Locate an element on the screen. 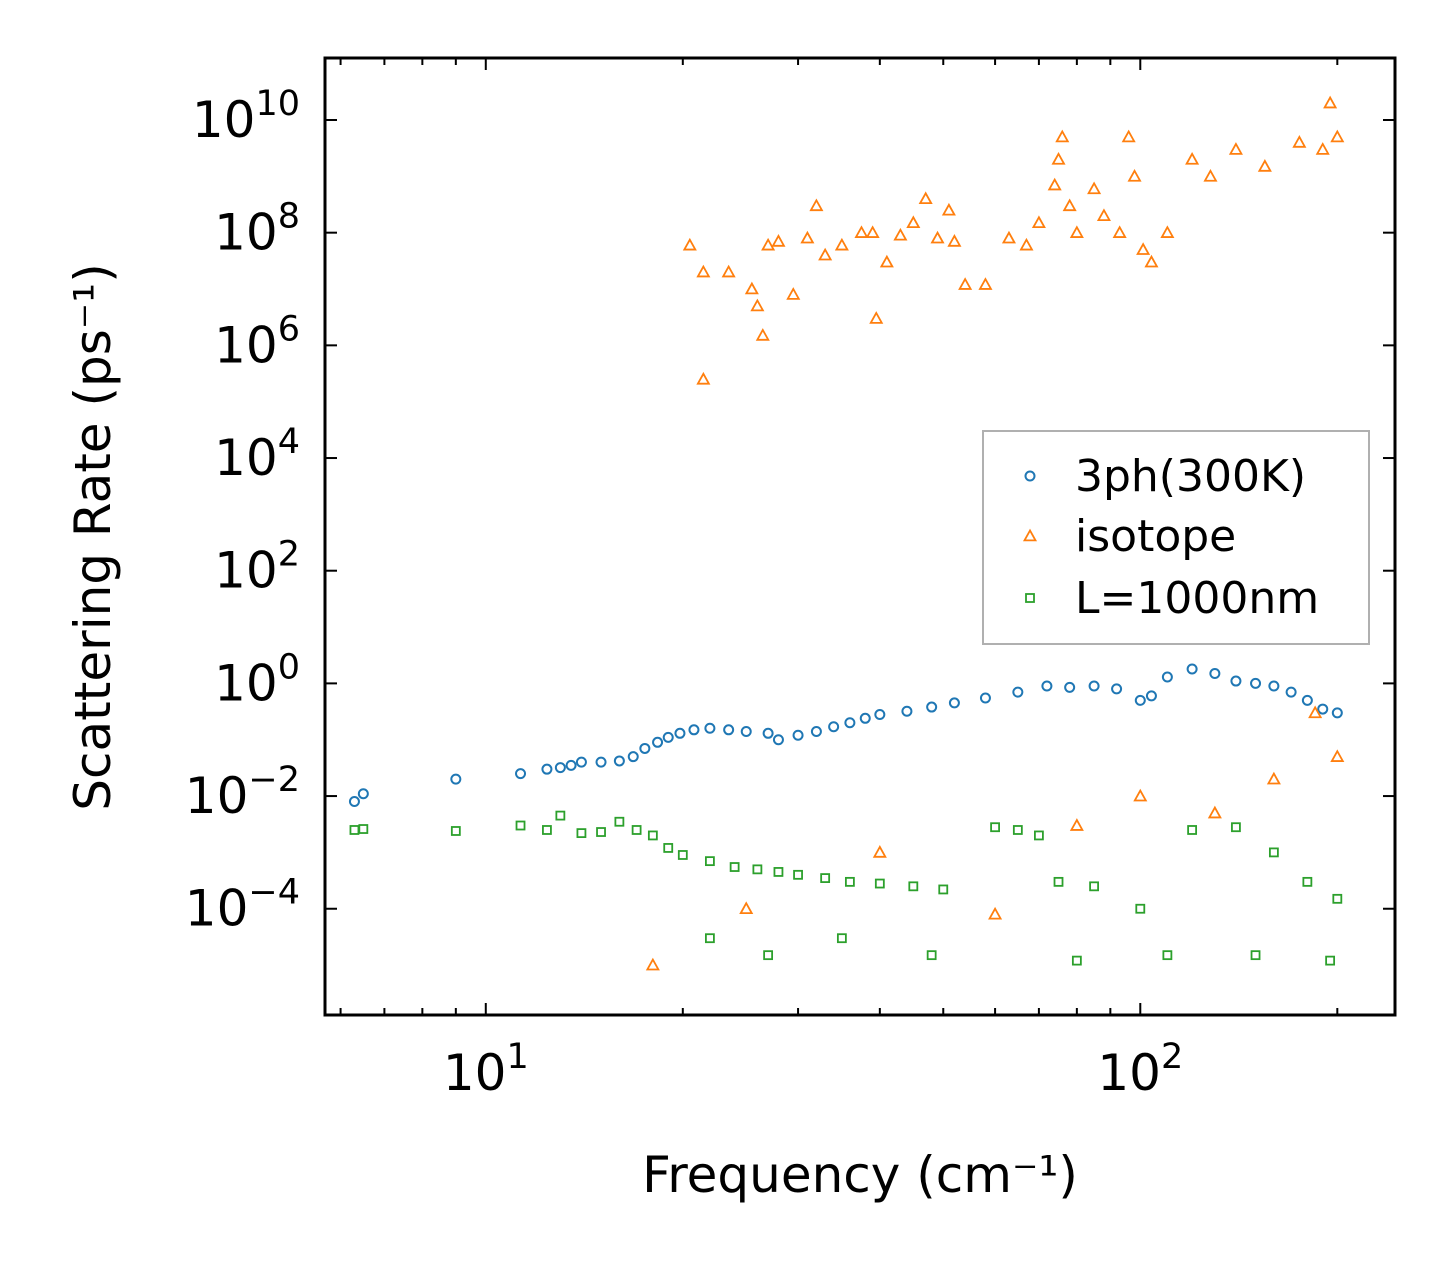 This screenshot has width=1455, height=1265. legend-label-boundary: L=1000nm is located at coordinates (1197, 598).